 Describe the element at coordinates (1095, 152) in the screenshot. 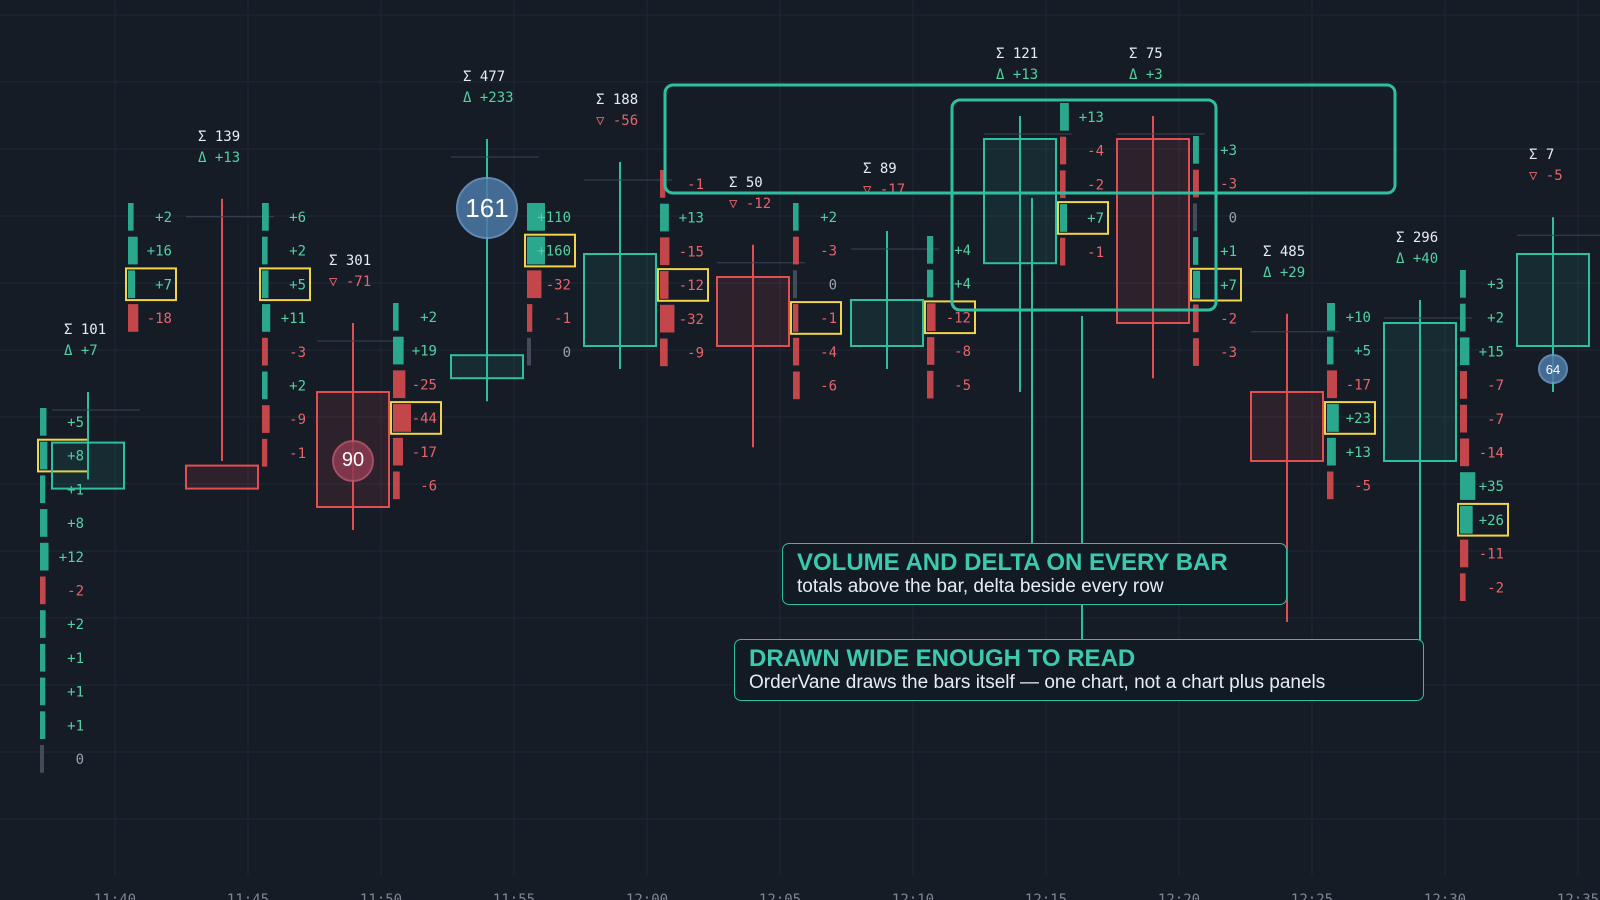

I see `delta-row-value: -4` at that location.